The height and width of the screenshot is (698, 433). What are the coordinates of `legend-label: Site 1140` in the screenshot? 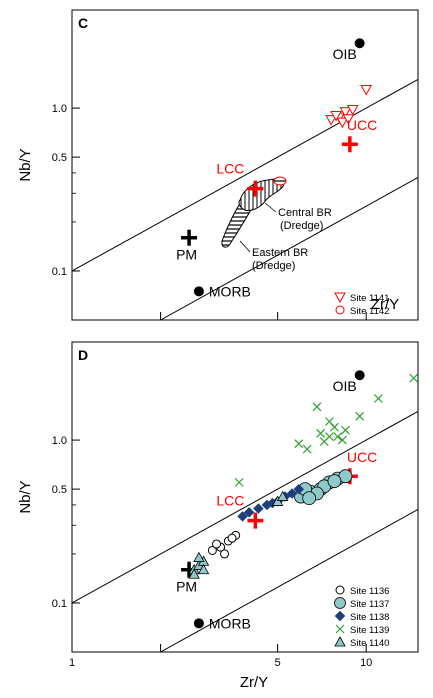 It's located at (369, 643).